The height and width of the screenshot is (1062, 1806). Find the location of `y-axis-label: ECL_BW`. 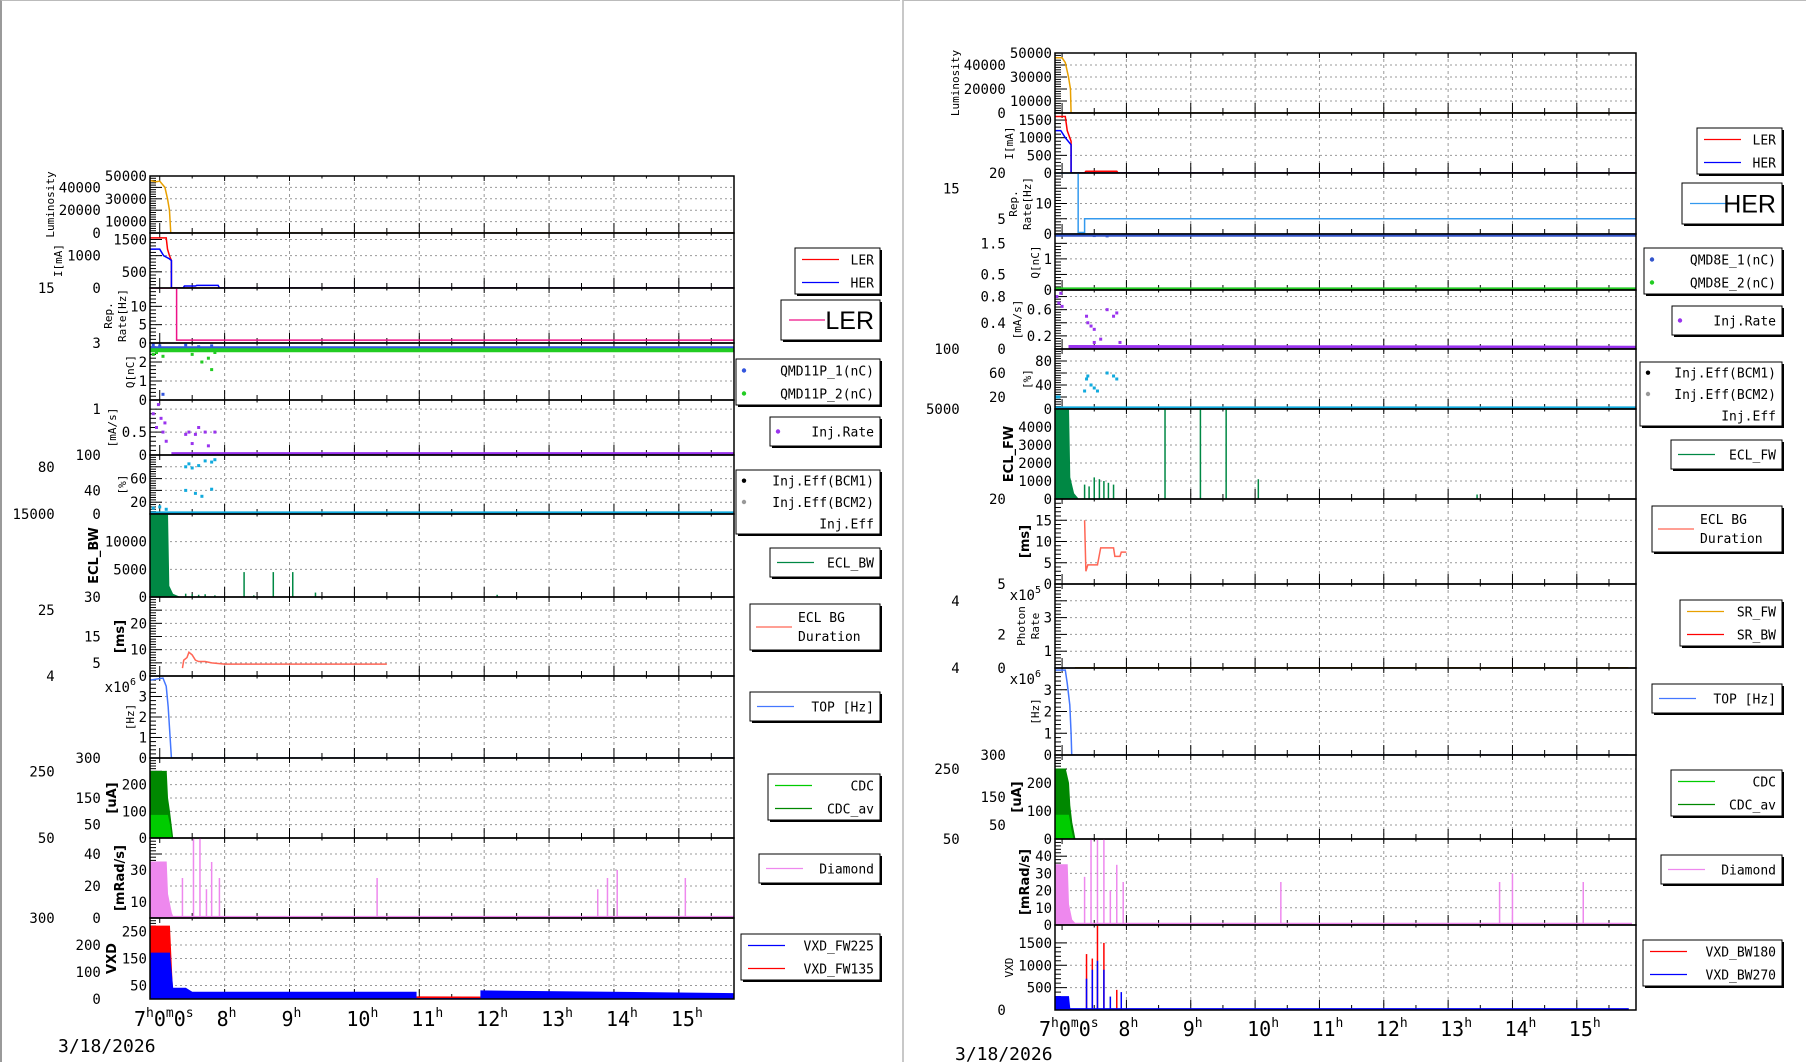

y-axis-label: ECL_BW is located at coordinates (94, 555).